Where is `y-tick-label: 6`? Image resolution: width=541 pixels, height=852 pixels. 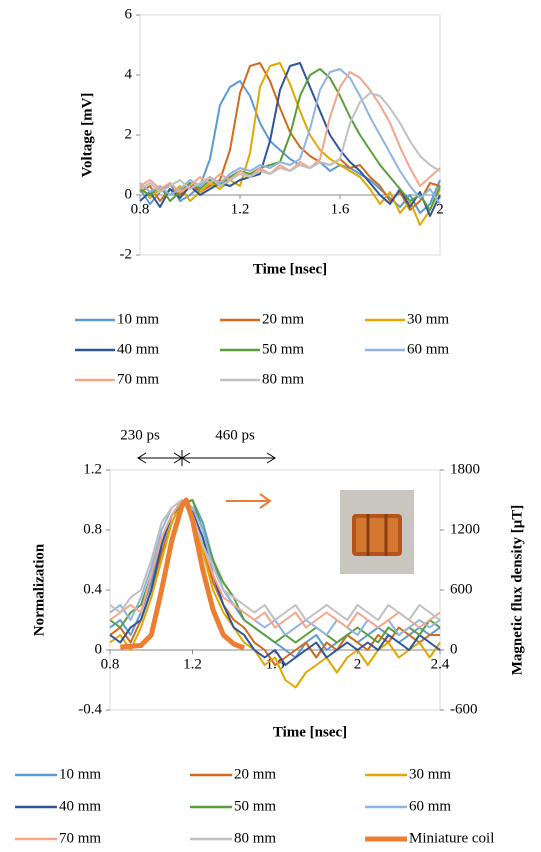
y-tick-label: 6 is located at coordinates (129, 14).